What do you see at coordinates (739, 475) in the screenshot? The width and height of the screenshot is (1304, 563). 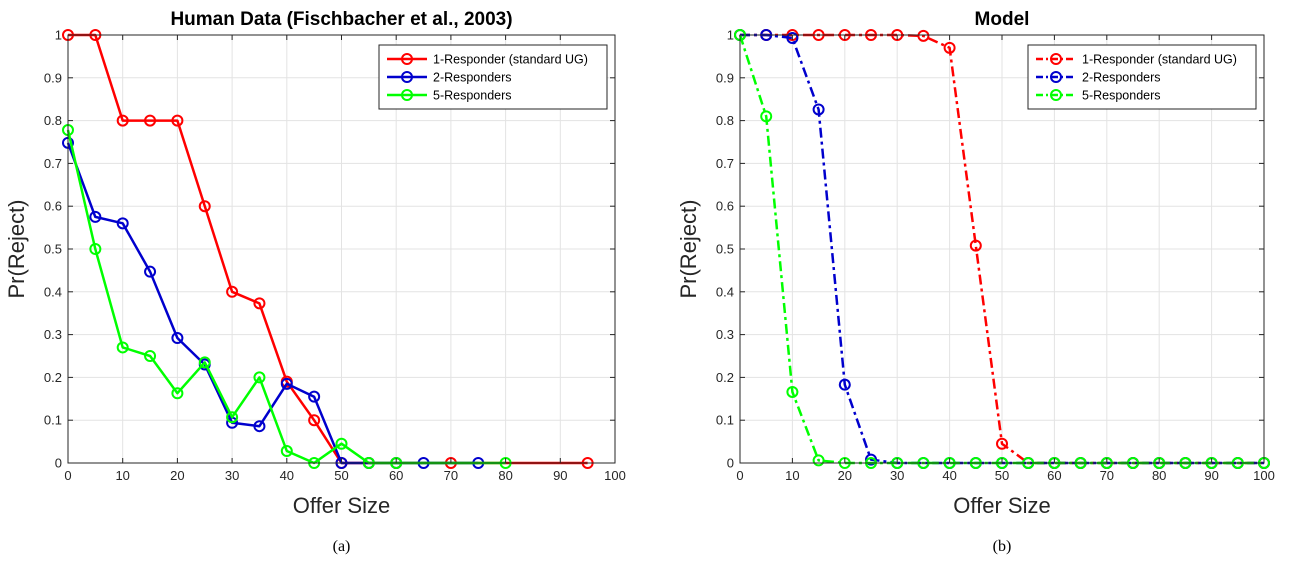 I see `x-tick-label: 0` at bounding box center [739, 475].